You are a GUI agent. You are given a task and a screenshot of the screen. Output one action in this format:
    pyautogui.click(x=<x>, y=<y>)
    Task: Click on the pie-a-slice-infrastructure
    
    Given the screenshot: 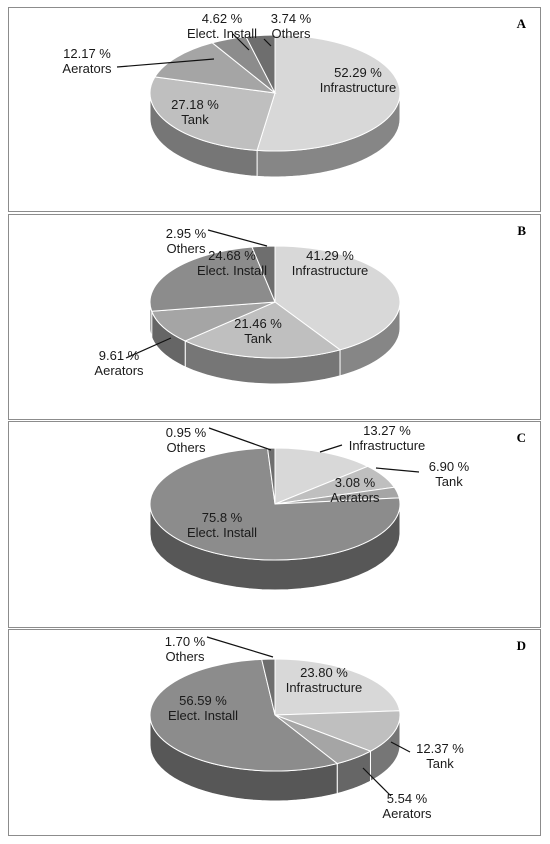 What is the action you would take?
    pyautogui.click(x=328, y=93)
    